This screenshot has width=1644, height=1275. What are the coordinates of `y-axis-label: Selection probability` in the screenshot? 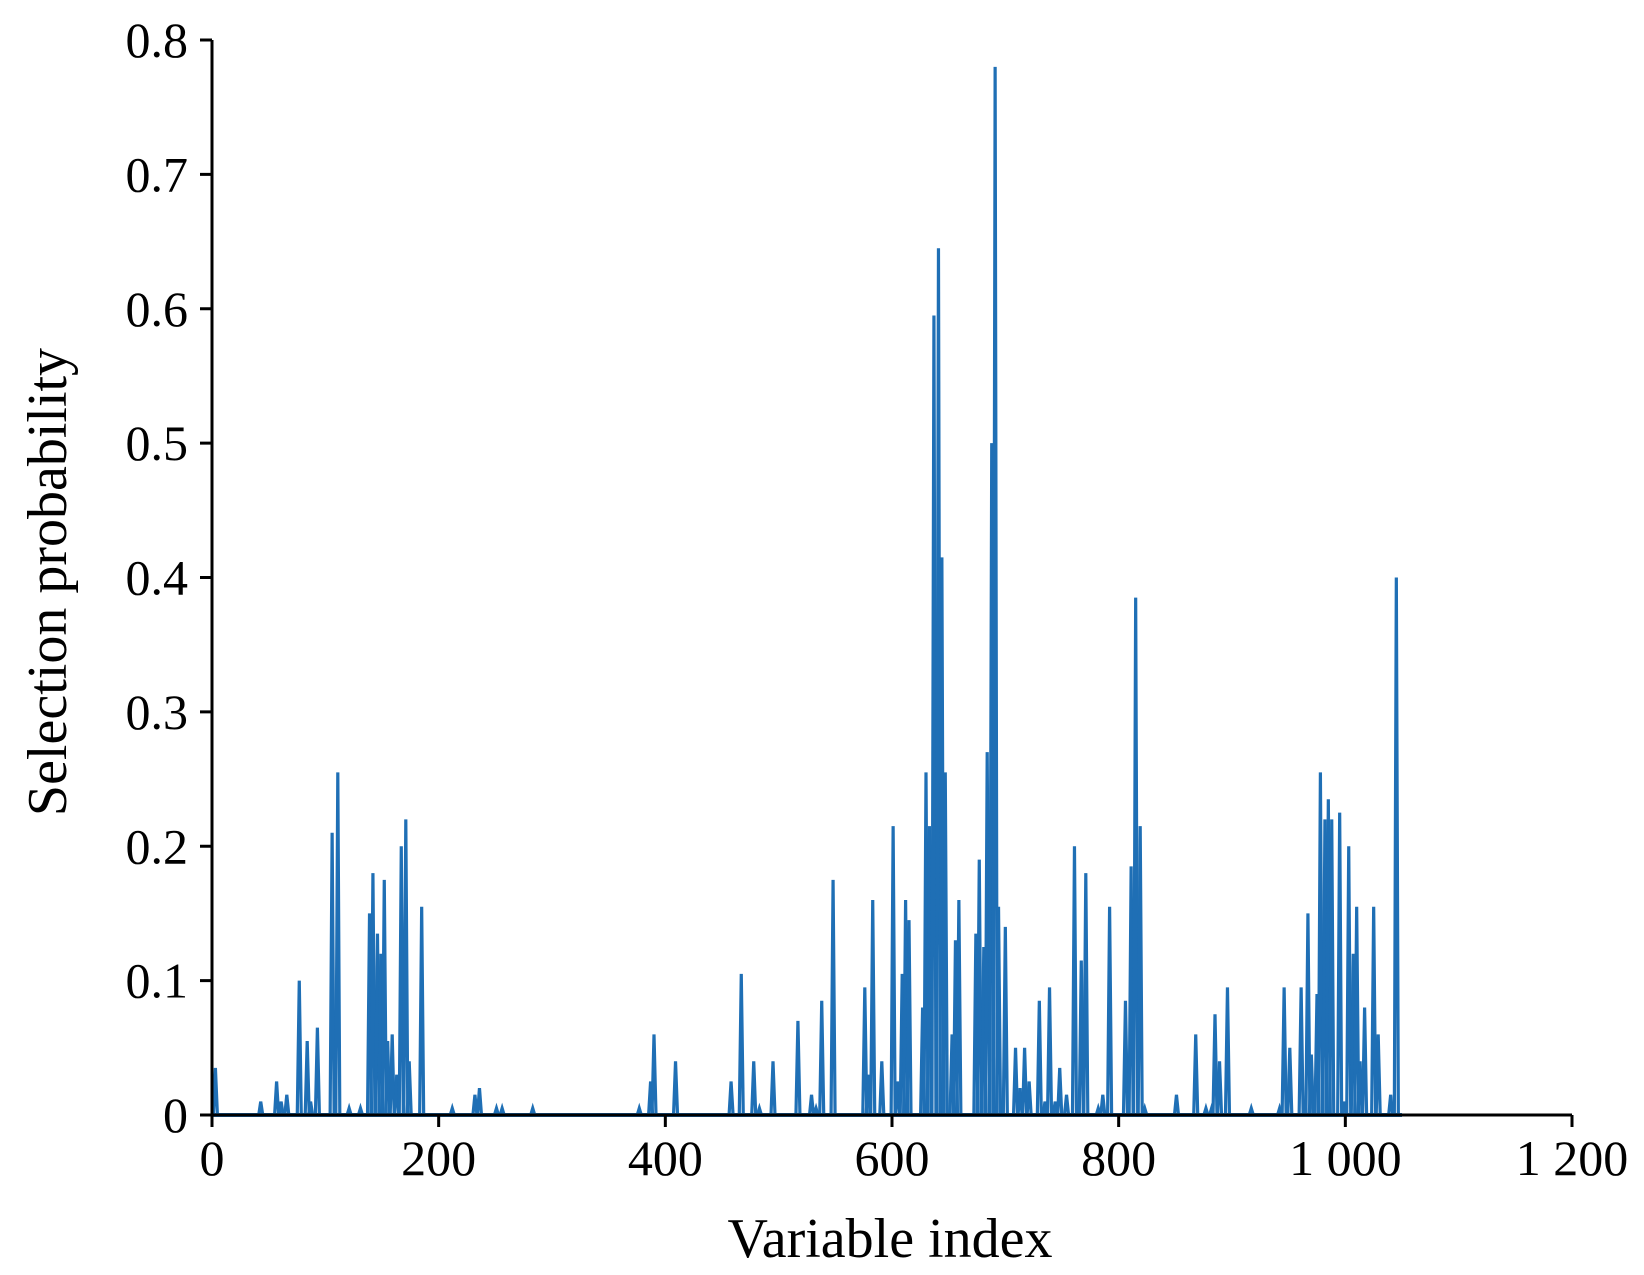 It's located at (48, 582).